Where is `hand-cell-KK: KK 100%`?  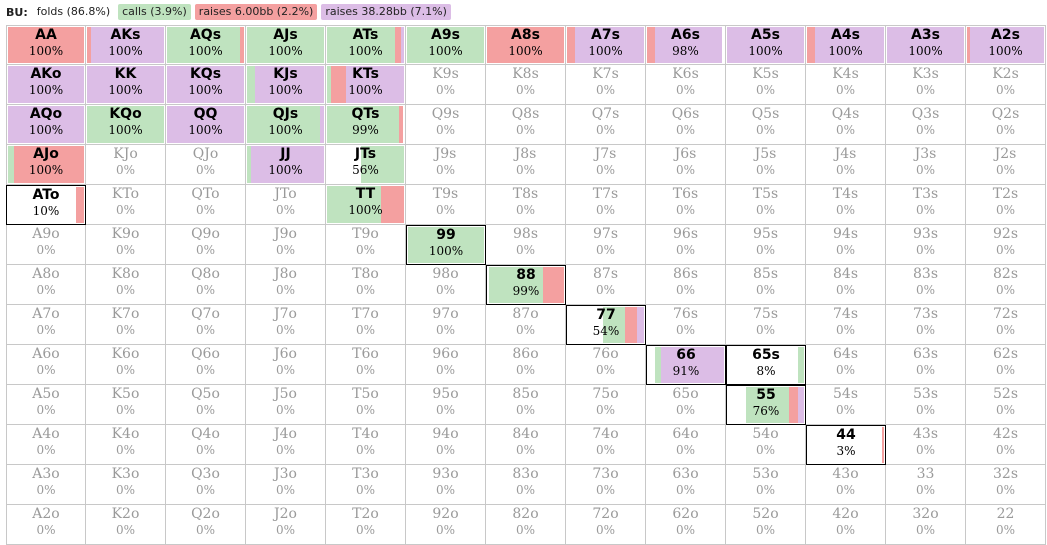
hand-cell-KK: KK 100% is located at coordinates (126, 85).